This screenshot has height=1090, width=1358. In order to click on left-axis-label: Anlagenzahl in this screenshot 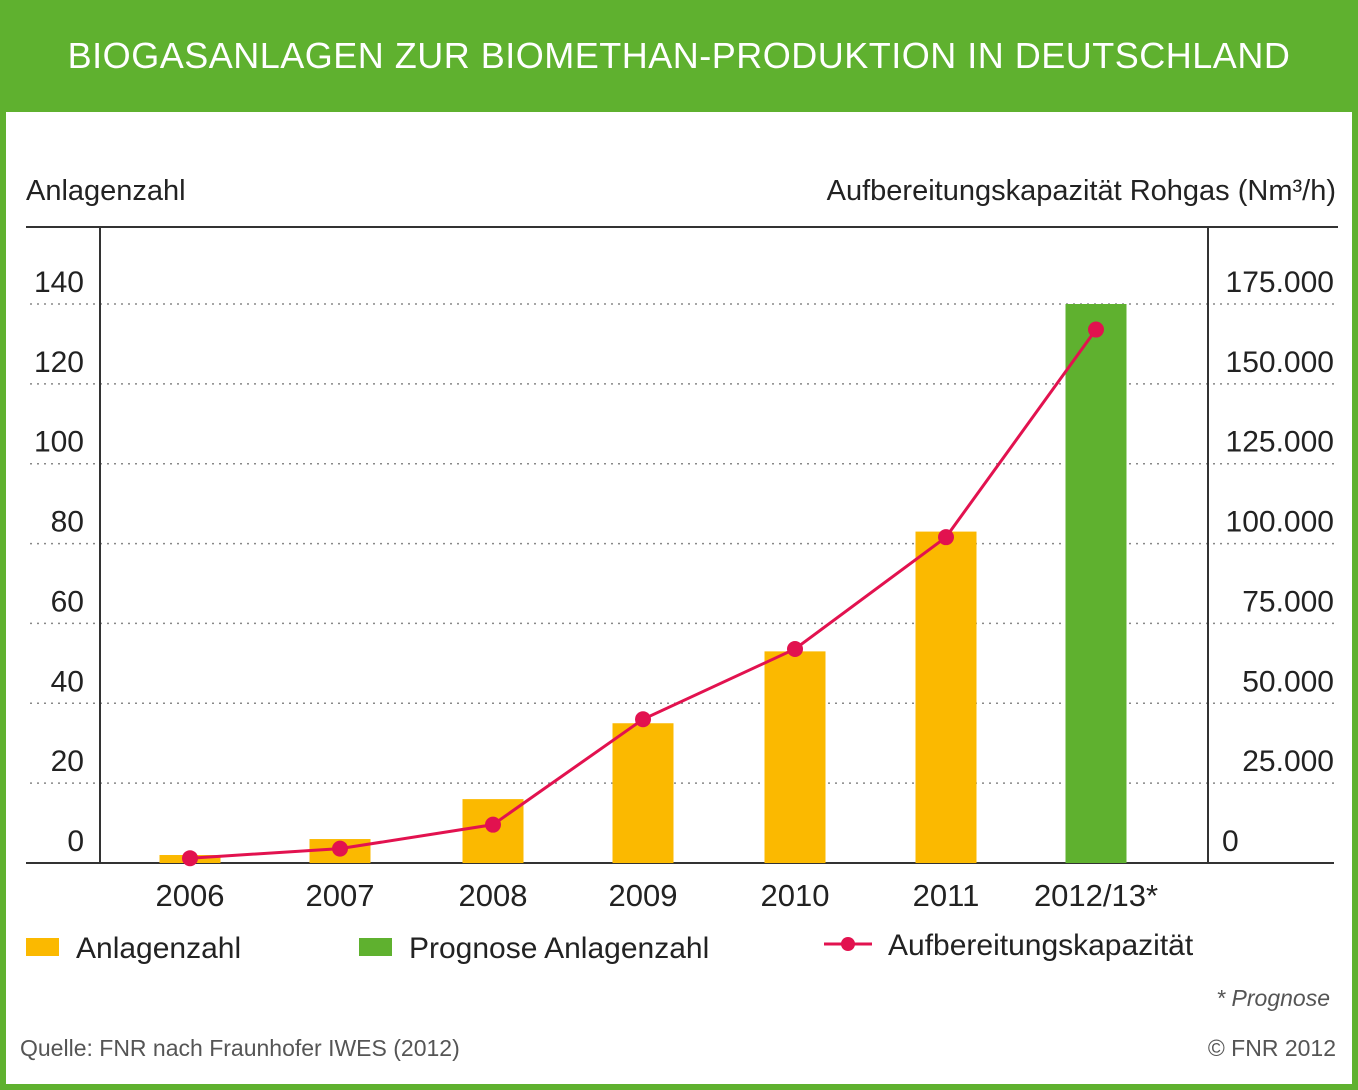, I will do `click(106, 191)`.